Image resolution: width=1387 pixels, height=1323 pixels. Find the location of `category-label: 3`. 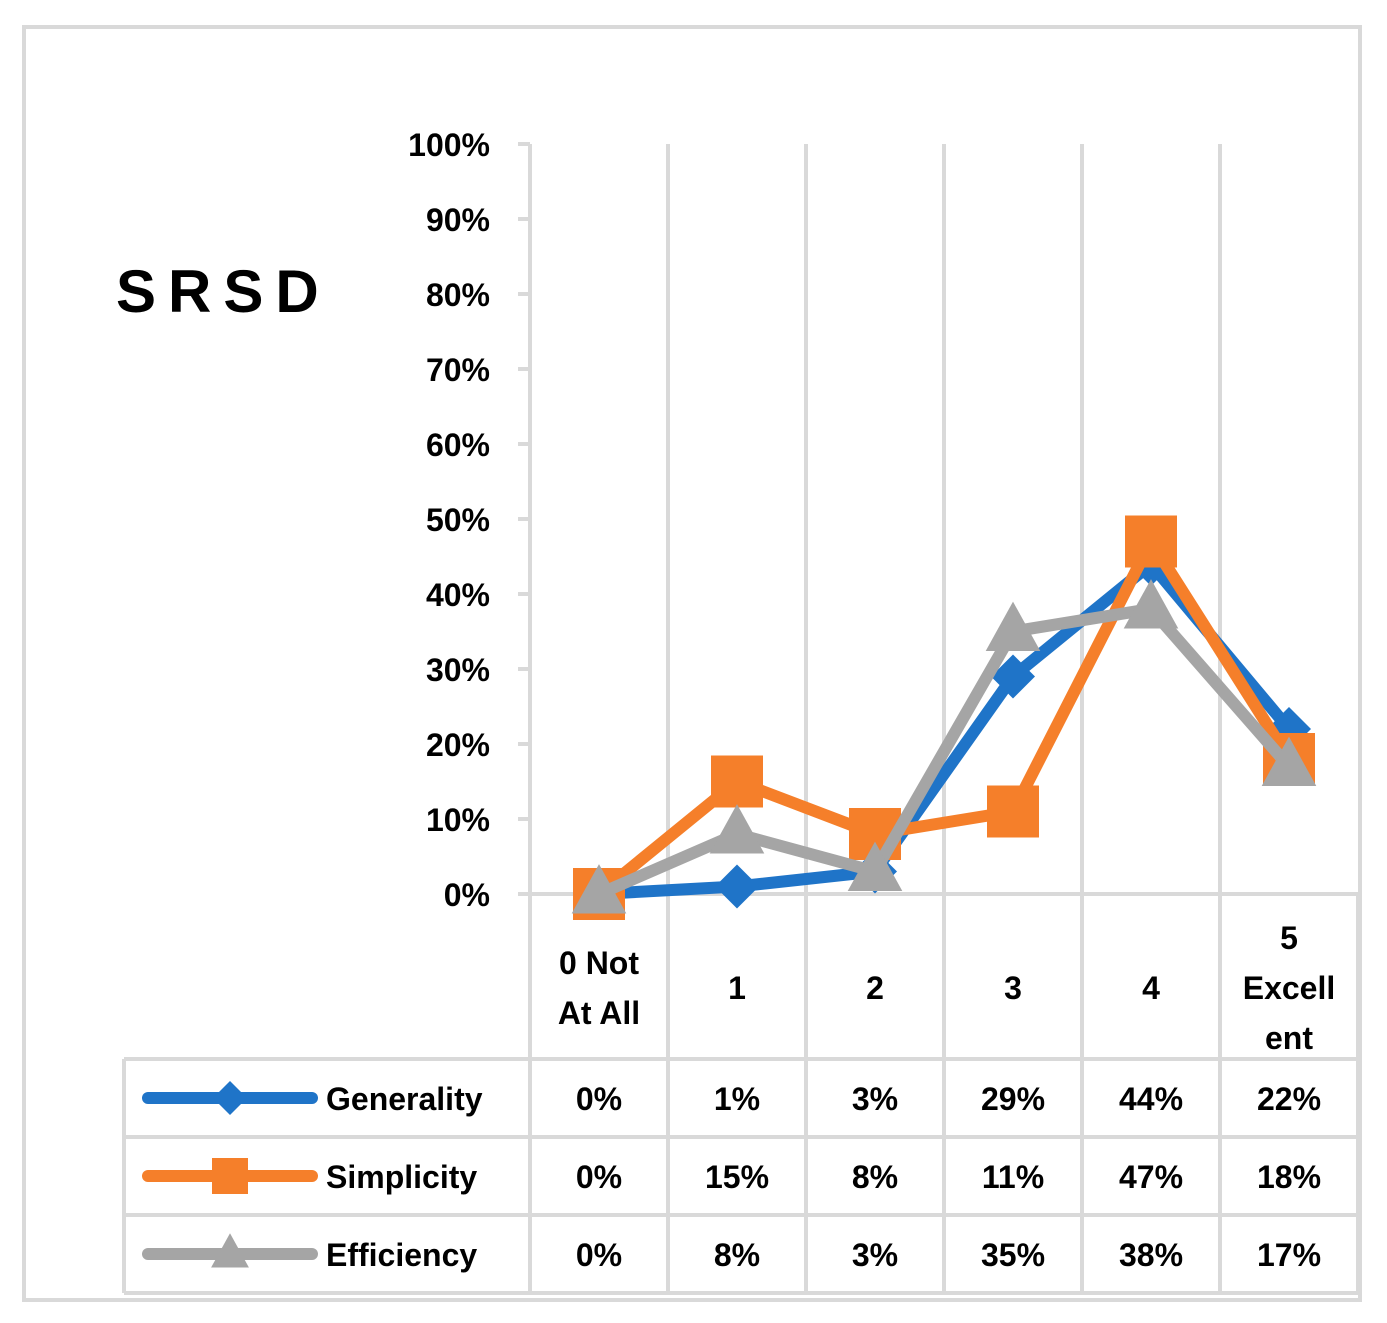

category-label: 3 is located at coordinates (1013, 988).